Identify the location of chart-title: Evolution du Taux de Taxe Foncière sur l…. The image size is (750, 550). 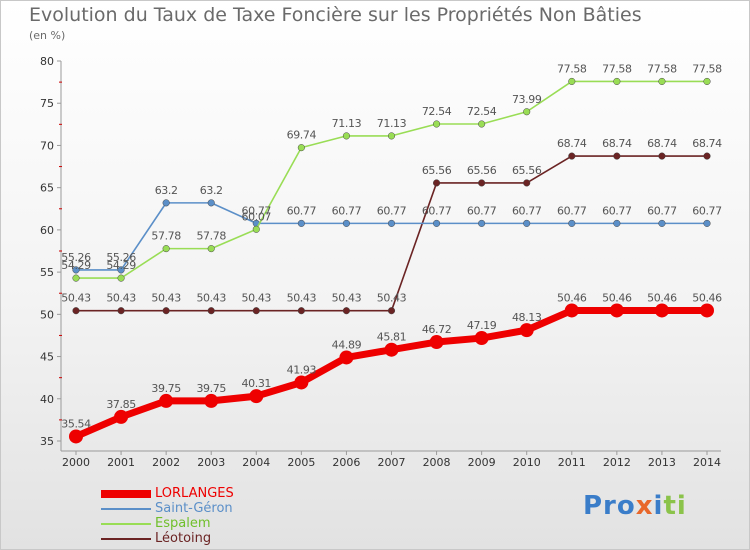
(335, 15).